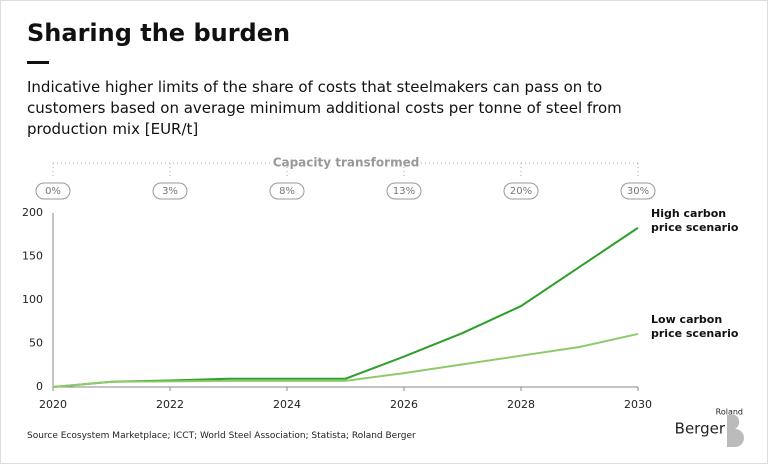 Image resolution: width=768 pixels, height=464 pixels. Describe the element at coordinates (38, 62) in the screenshot. I see `title-rule` at that location.